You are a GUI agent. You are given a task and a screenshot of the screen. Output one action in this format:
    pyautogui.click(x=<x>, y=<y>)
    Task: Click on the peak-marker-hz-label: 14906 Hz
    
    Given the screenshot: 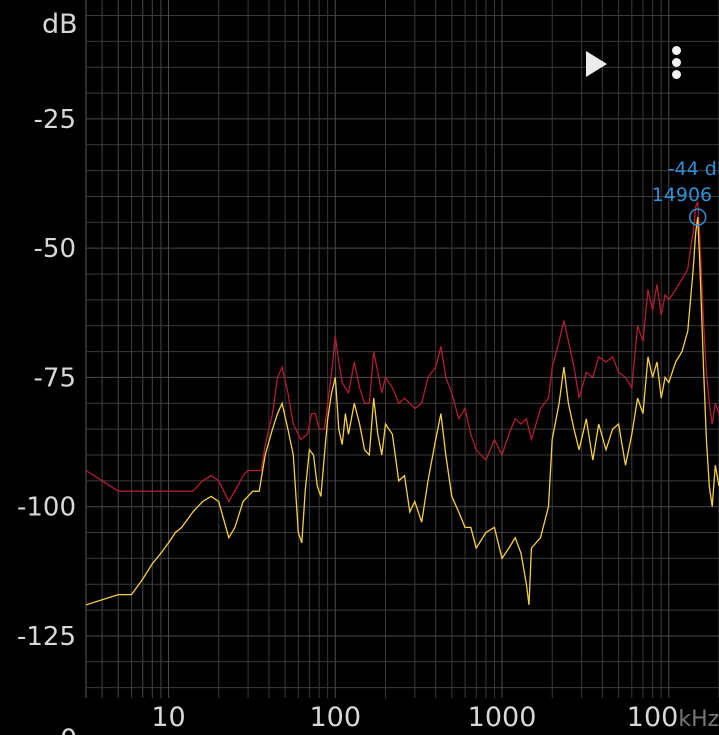 What is the action you would take?
    pyautogui.click(x=685, y=195)
    